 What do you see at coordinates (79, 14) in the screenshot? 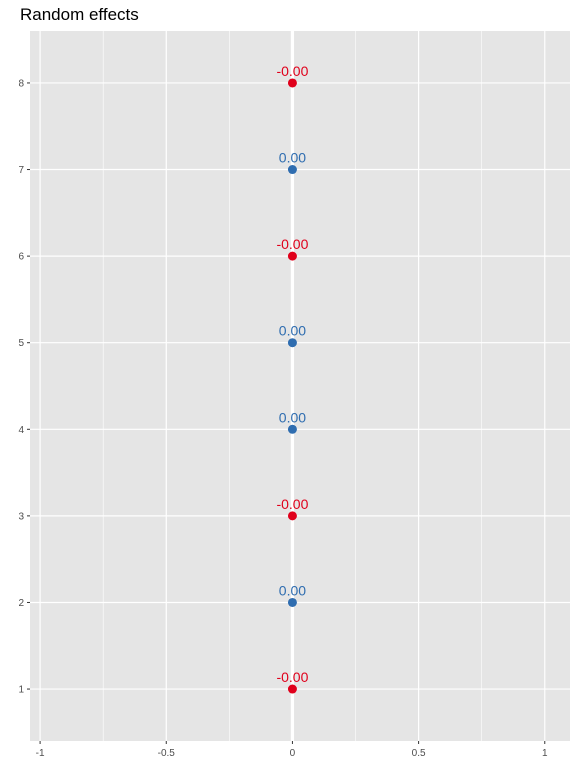
I see `chart-title: Random effects` at bounding box center [79, 14].